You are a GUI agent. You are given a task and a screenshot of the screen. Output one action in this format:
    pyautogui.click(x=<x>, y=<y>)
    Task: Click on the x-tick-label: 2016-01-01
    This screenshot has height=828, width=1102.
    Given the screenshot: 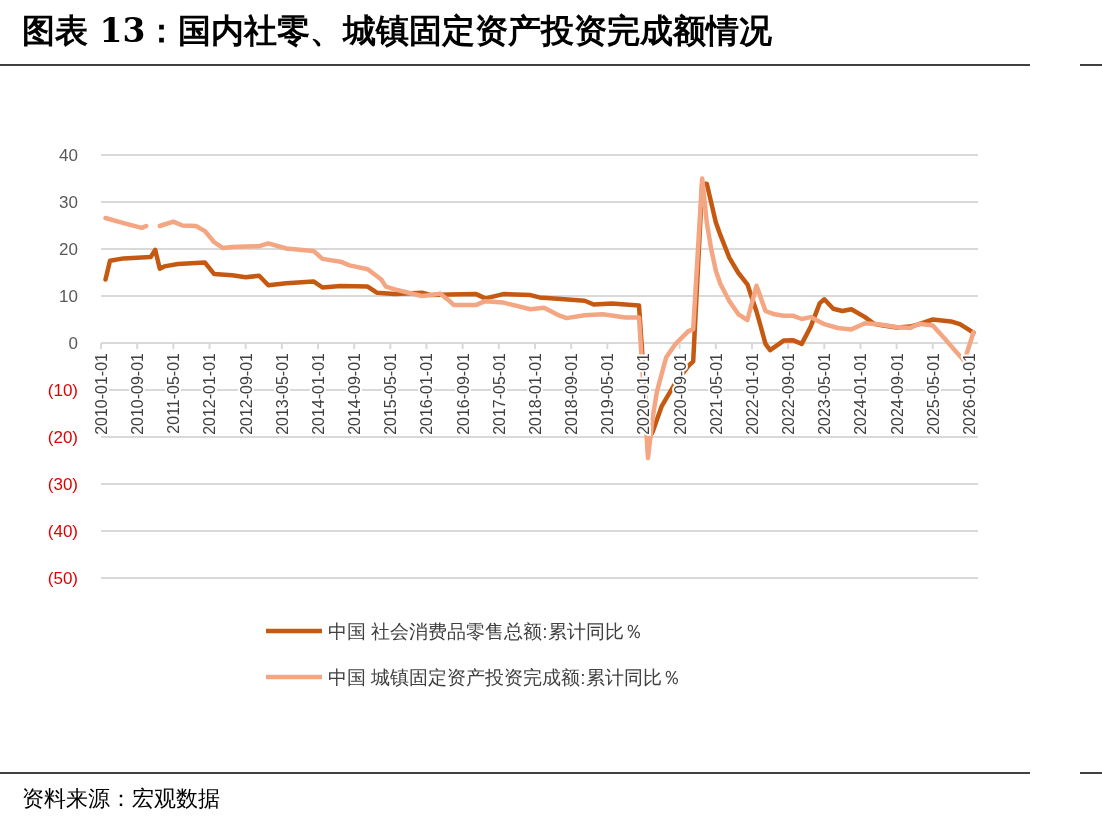 What is the action you would take?
    pyautogui.click(x=427, y=393)
    